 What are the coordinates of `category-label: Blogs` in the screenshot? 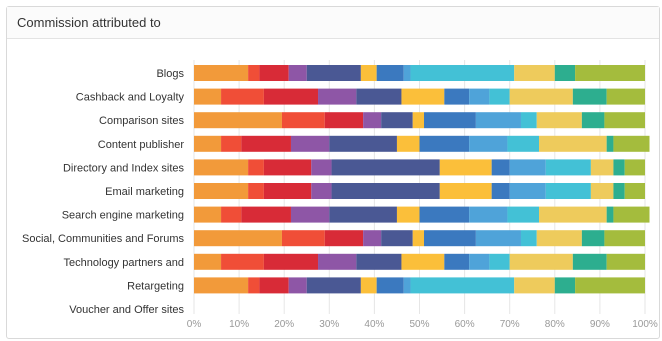 It's located at (170, 74).